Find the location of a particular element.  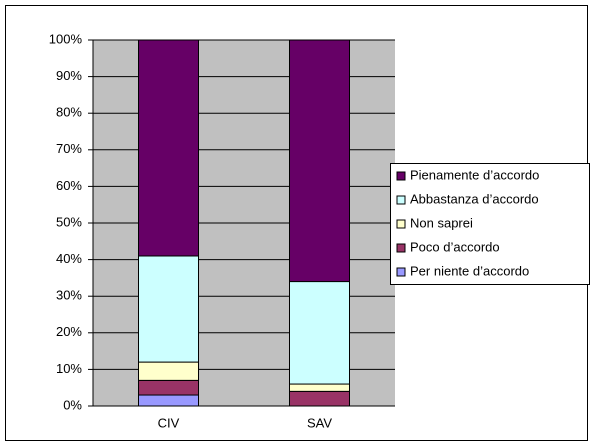

legend-label: Abbastanza d’accordo is located at coordinates (474, 198).